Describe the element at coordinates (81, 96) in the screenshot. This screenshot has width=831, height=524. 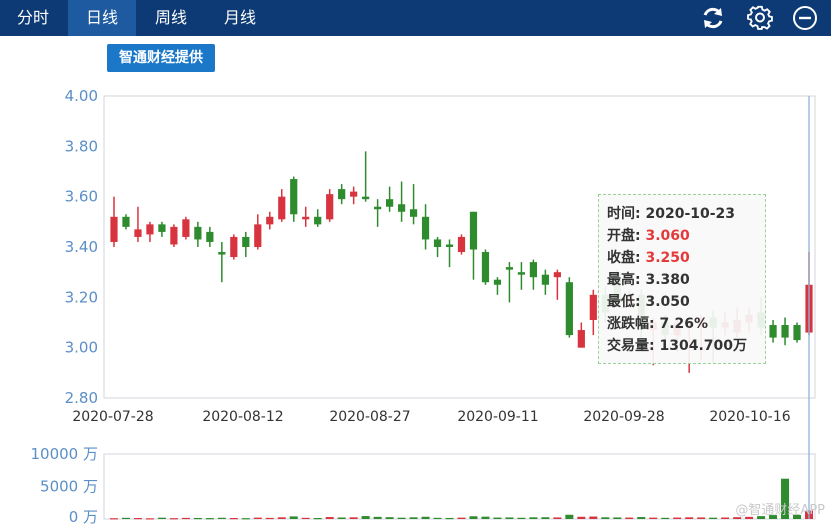
I see `price-tick-label: 4.00` at that location.